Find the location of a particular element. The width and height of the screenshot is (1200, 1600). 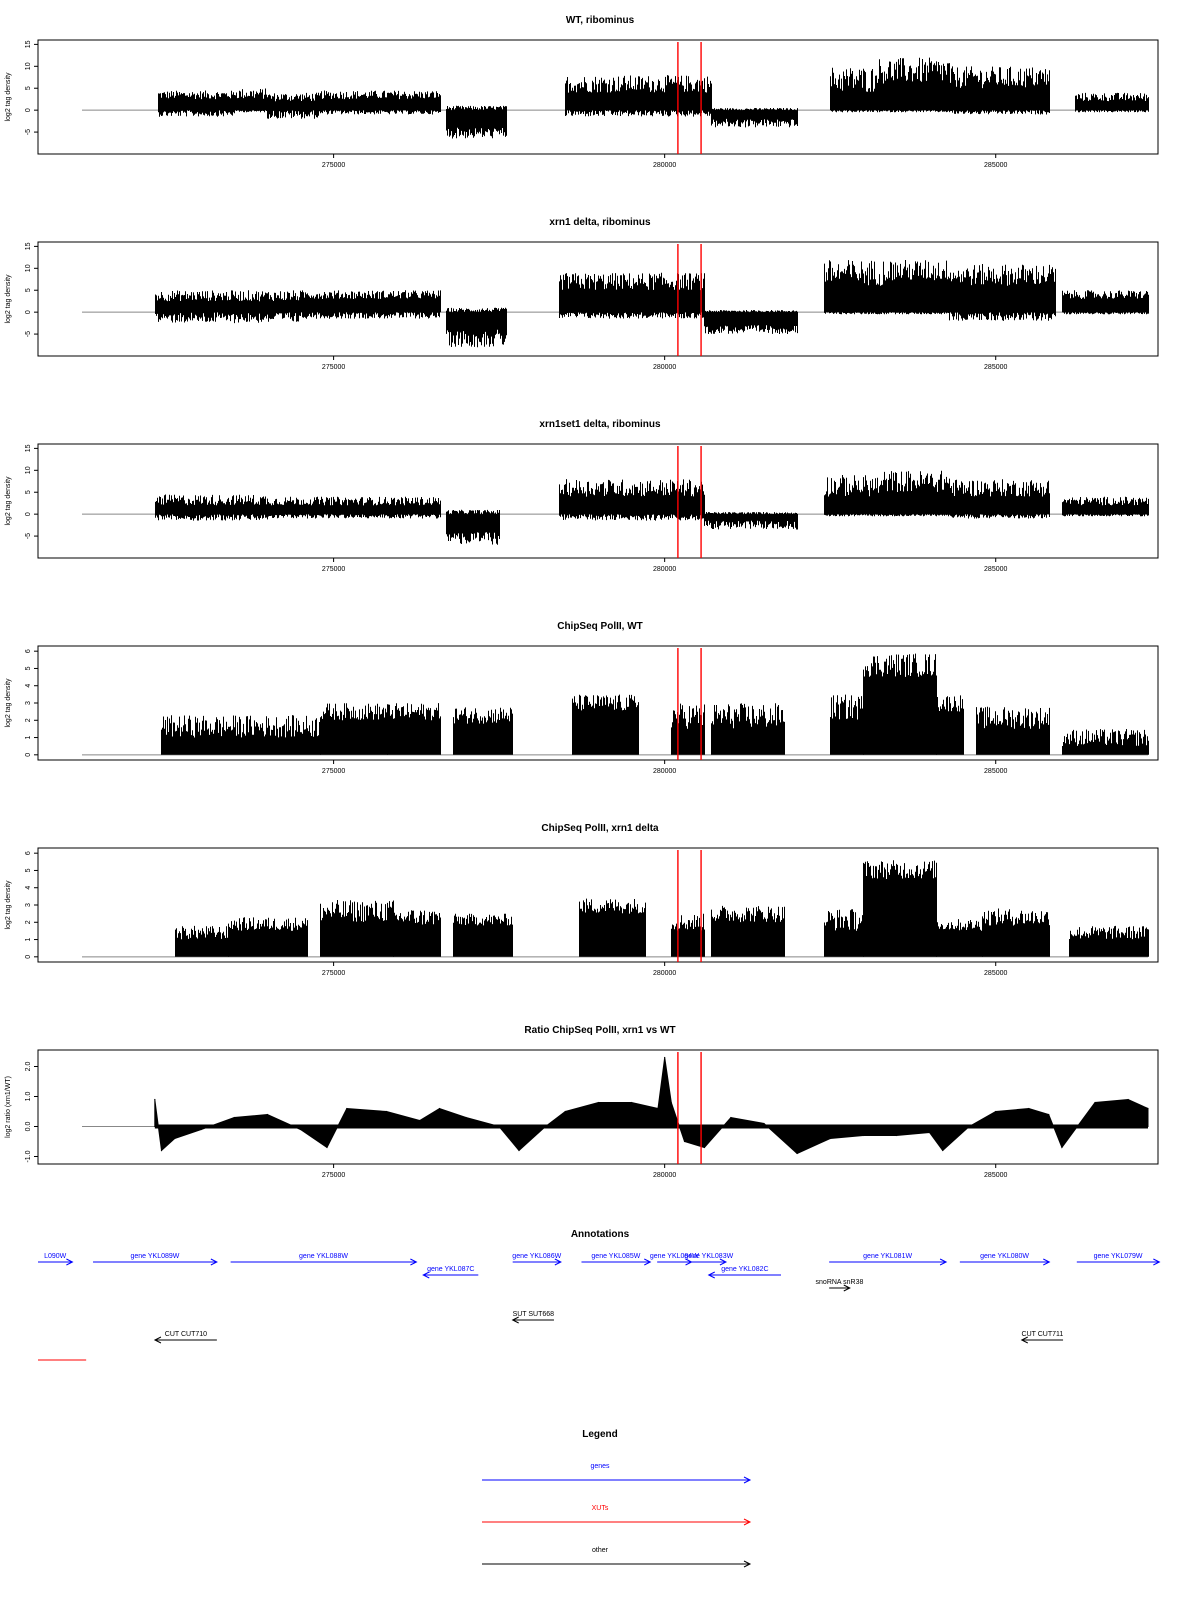

annotation-feature: gene YKL083W is located at coordinates (709, 1259).